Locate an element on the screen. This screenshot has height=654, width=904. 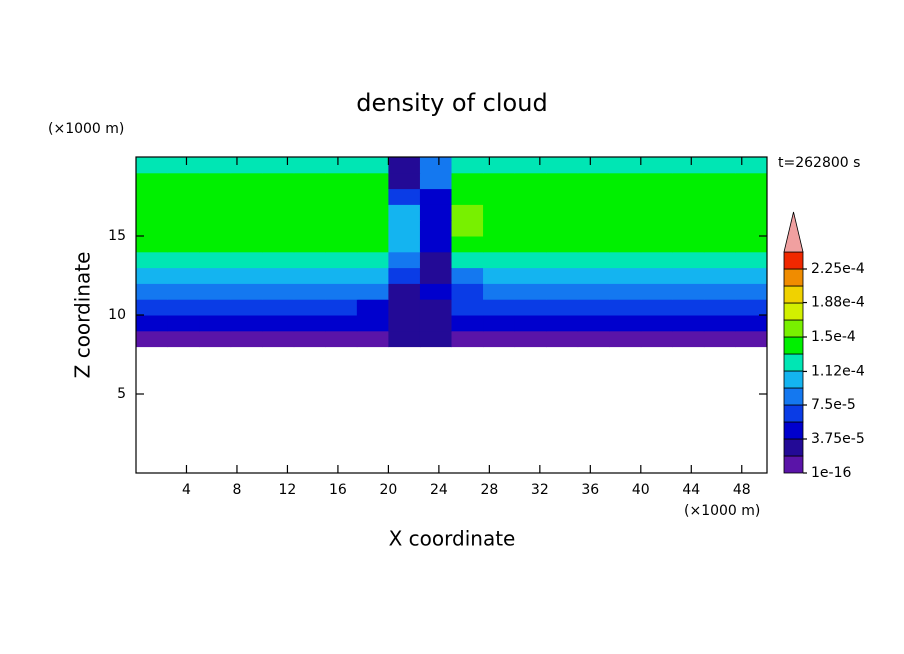
colorbar-label: 7.5e-5 is located at coordinates (833, 405).